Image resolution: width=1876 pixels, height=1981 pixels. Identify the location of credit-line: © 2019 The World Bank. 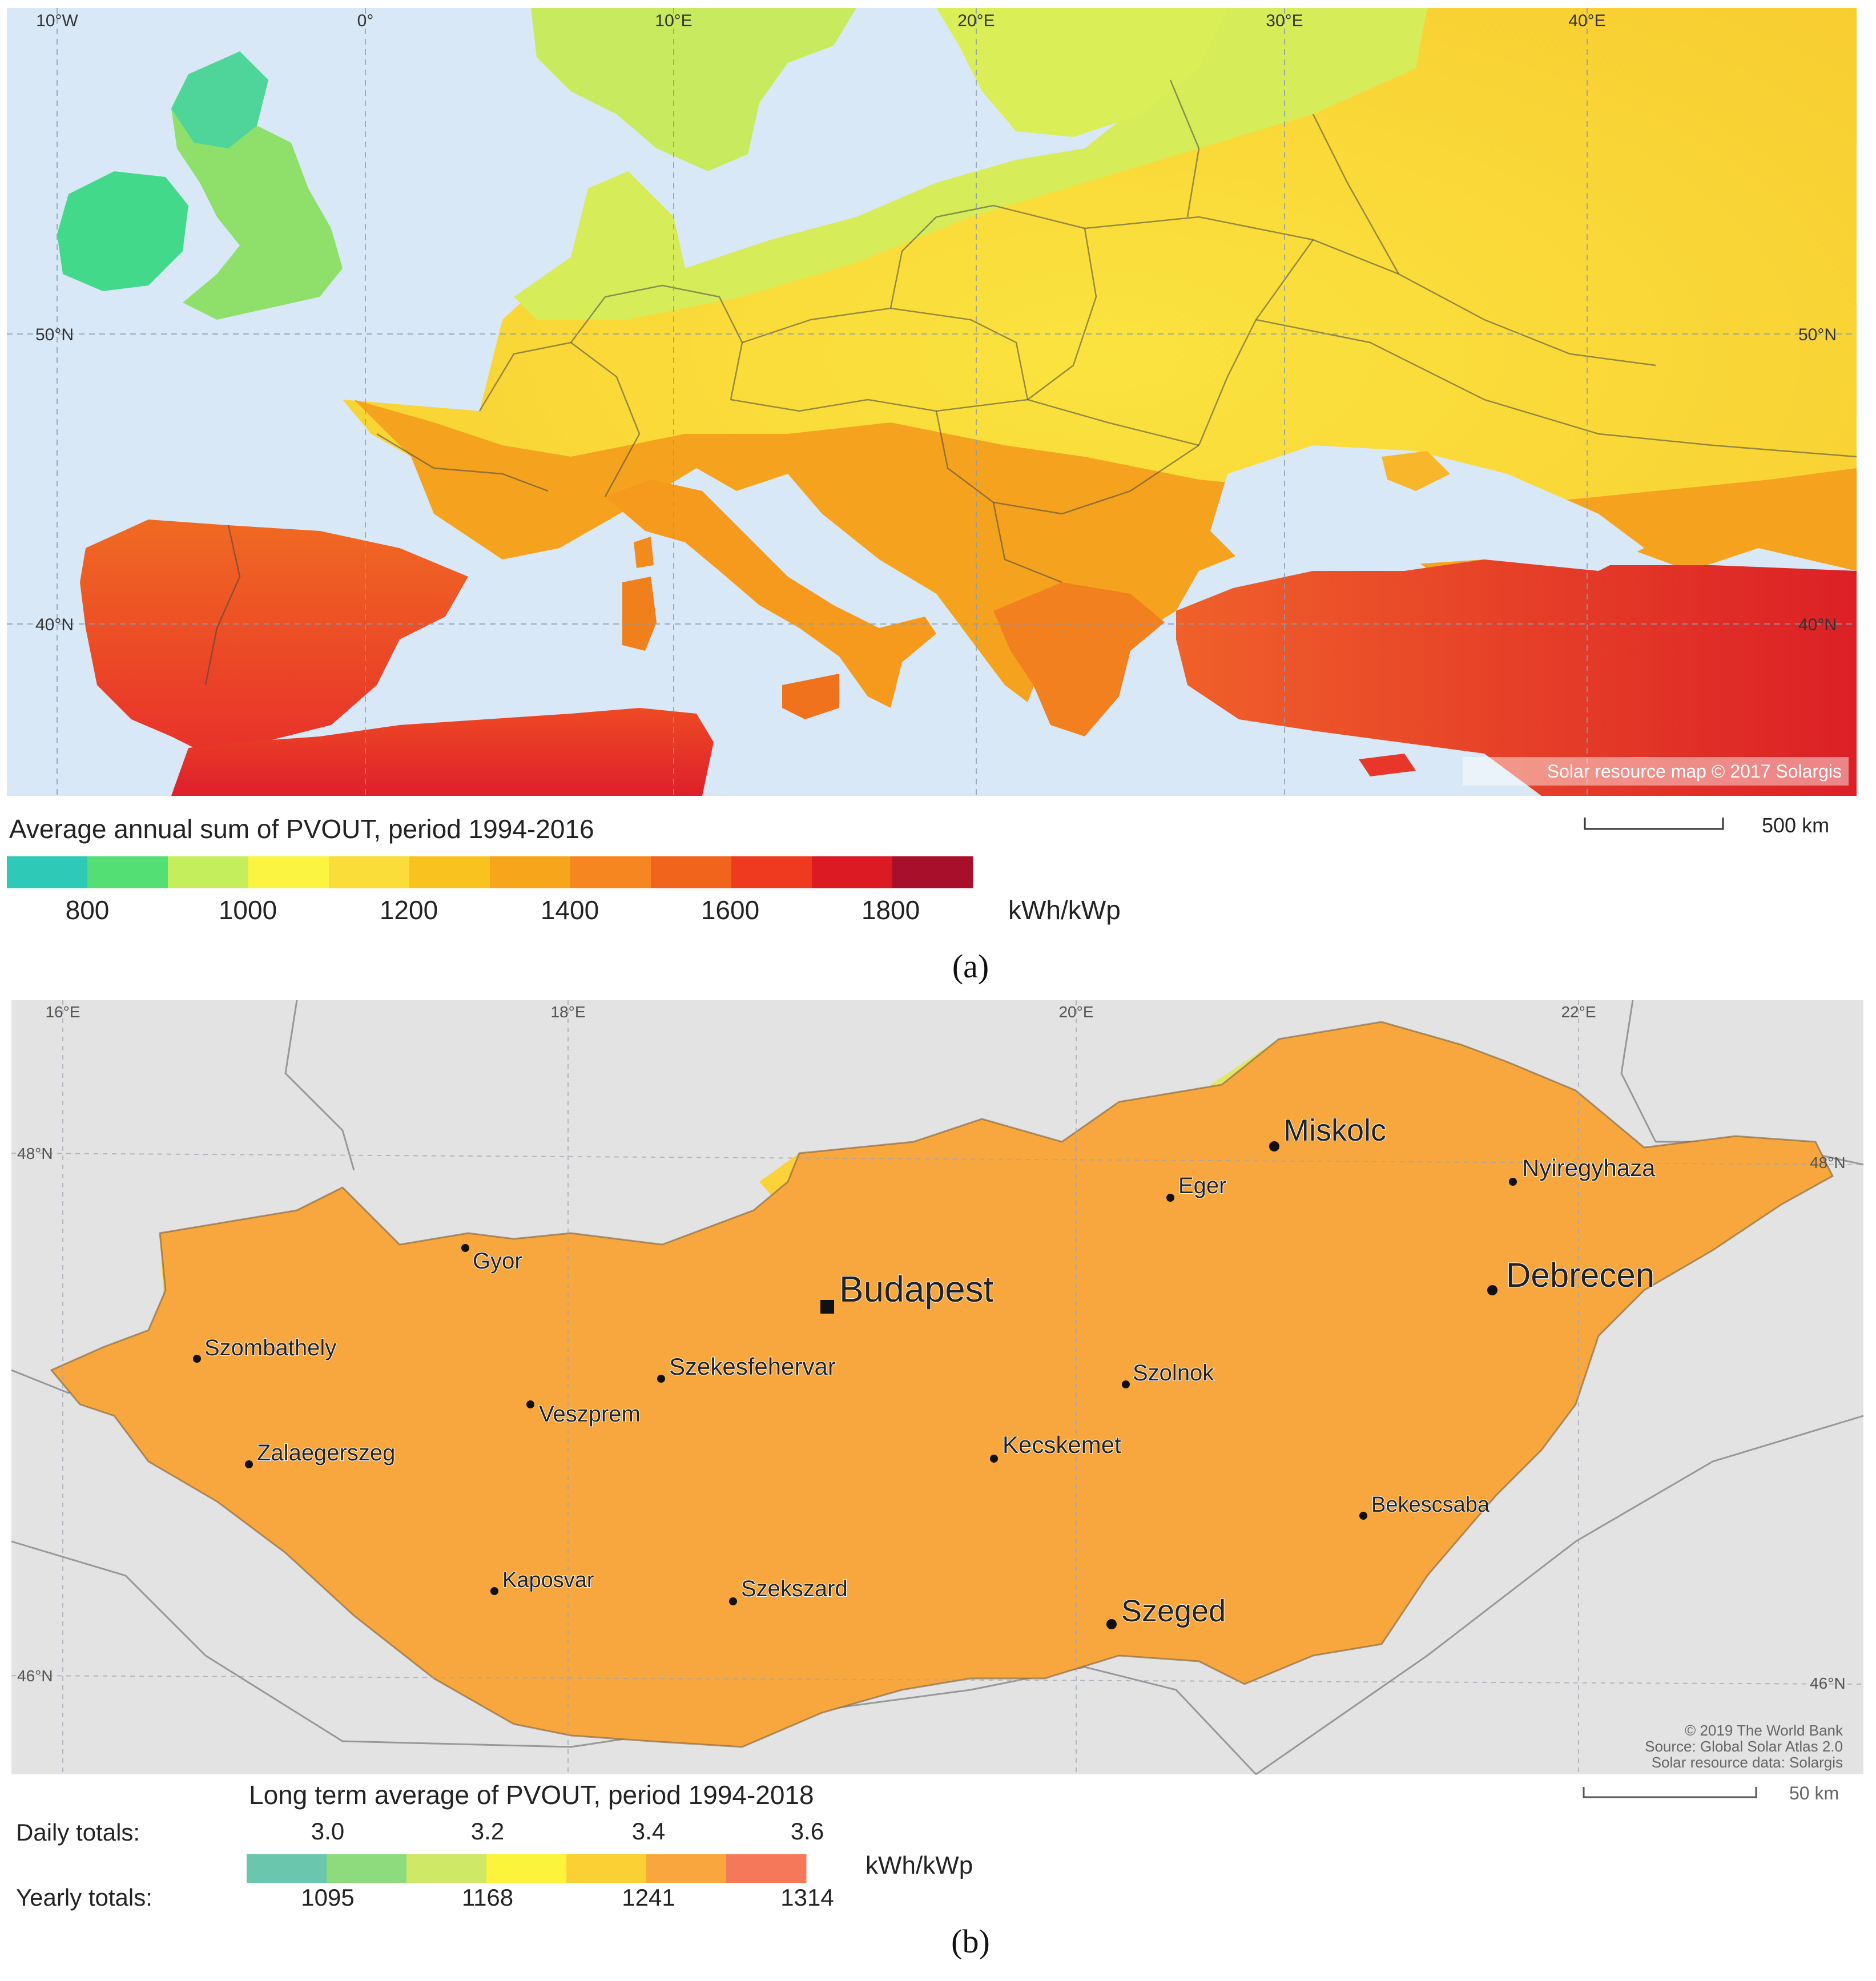
(1764, 1730).